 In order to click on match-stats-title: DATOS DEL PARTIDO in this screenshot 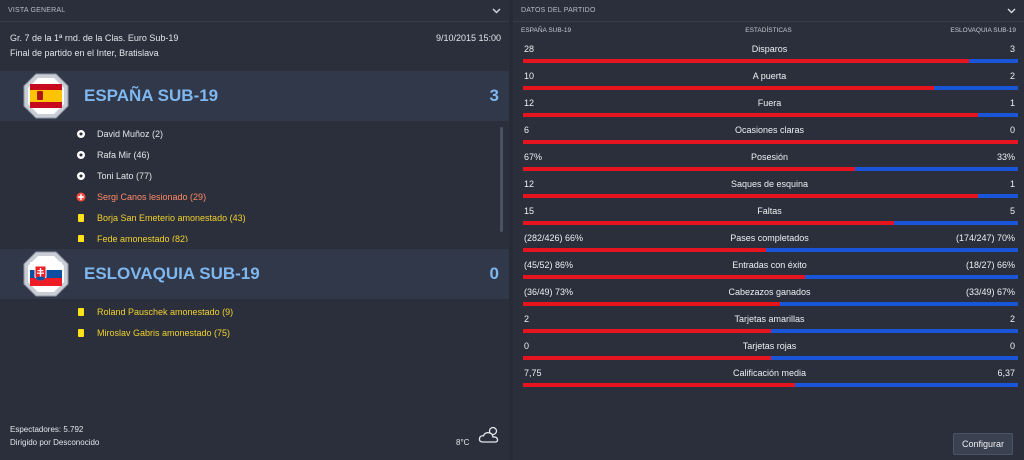, I will do `click(558, 10)`.